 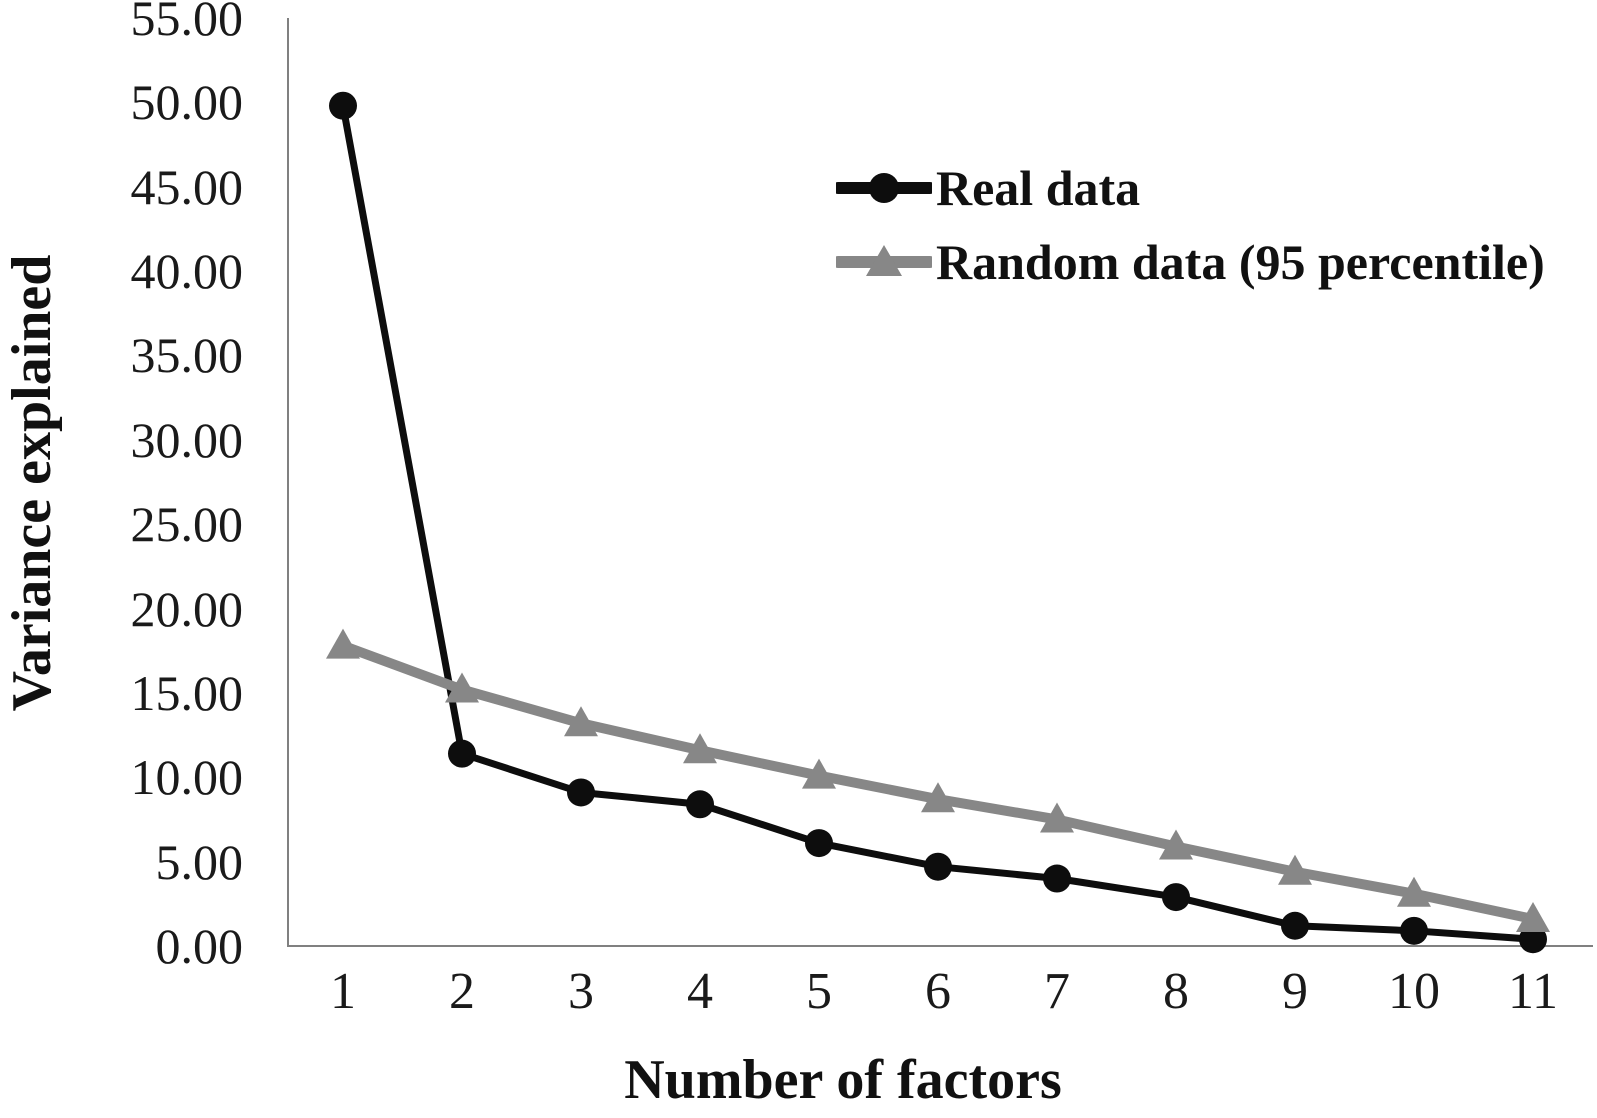 I want to click on y-tick-label: 5.00, so click(x=199, y=861).